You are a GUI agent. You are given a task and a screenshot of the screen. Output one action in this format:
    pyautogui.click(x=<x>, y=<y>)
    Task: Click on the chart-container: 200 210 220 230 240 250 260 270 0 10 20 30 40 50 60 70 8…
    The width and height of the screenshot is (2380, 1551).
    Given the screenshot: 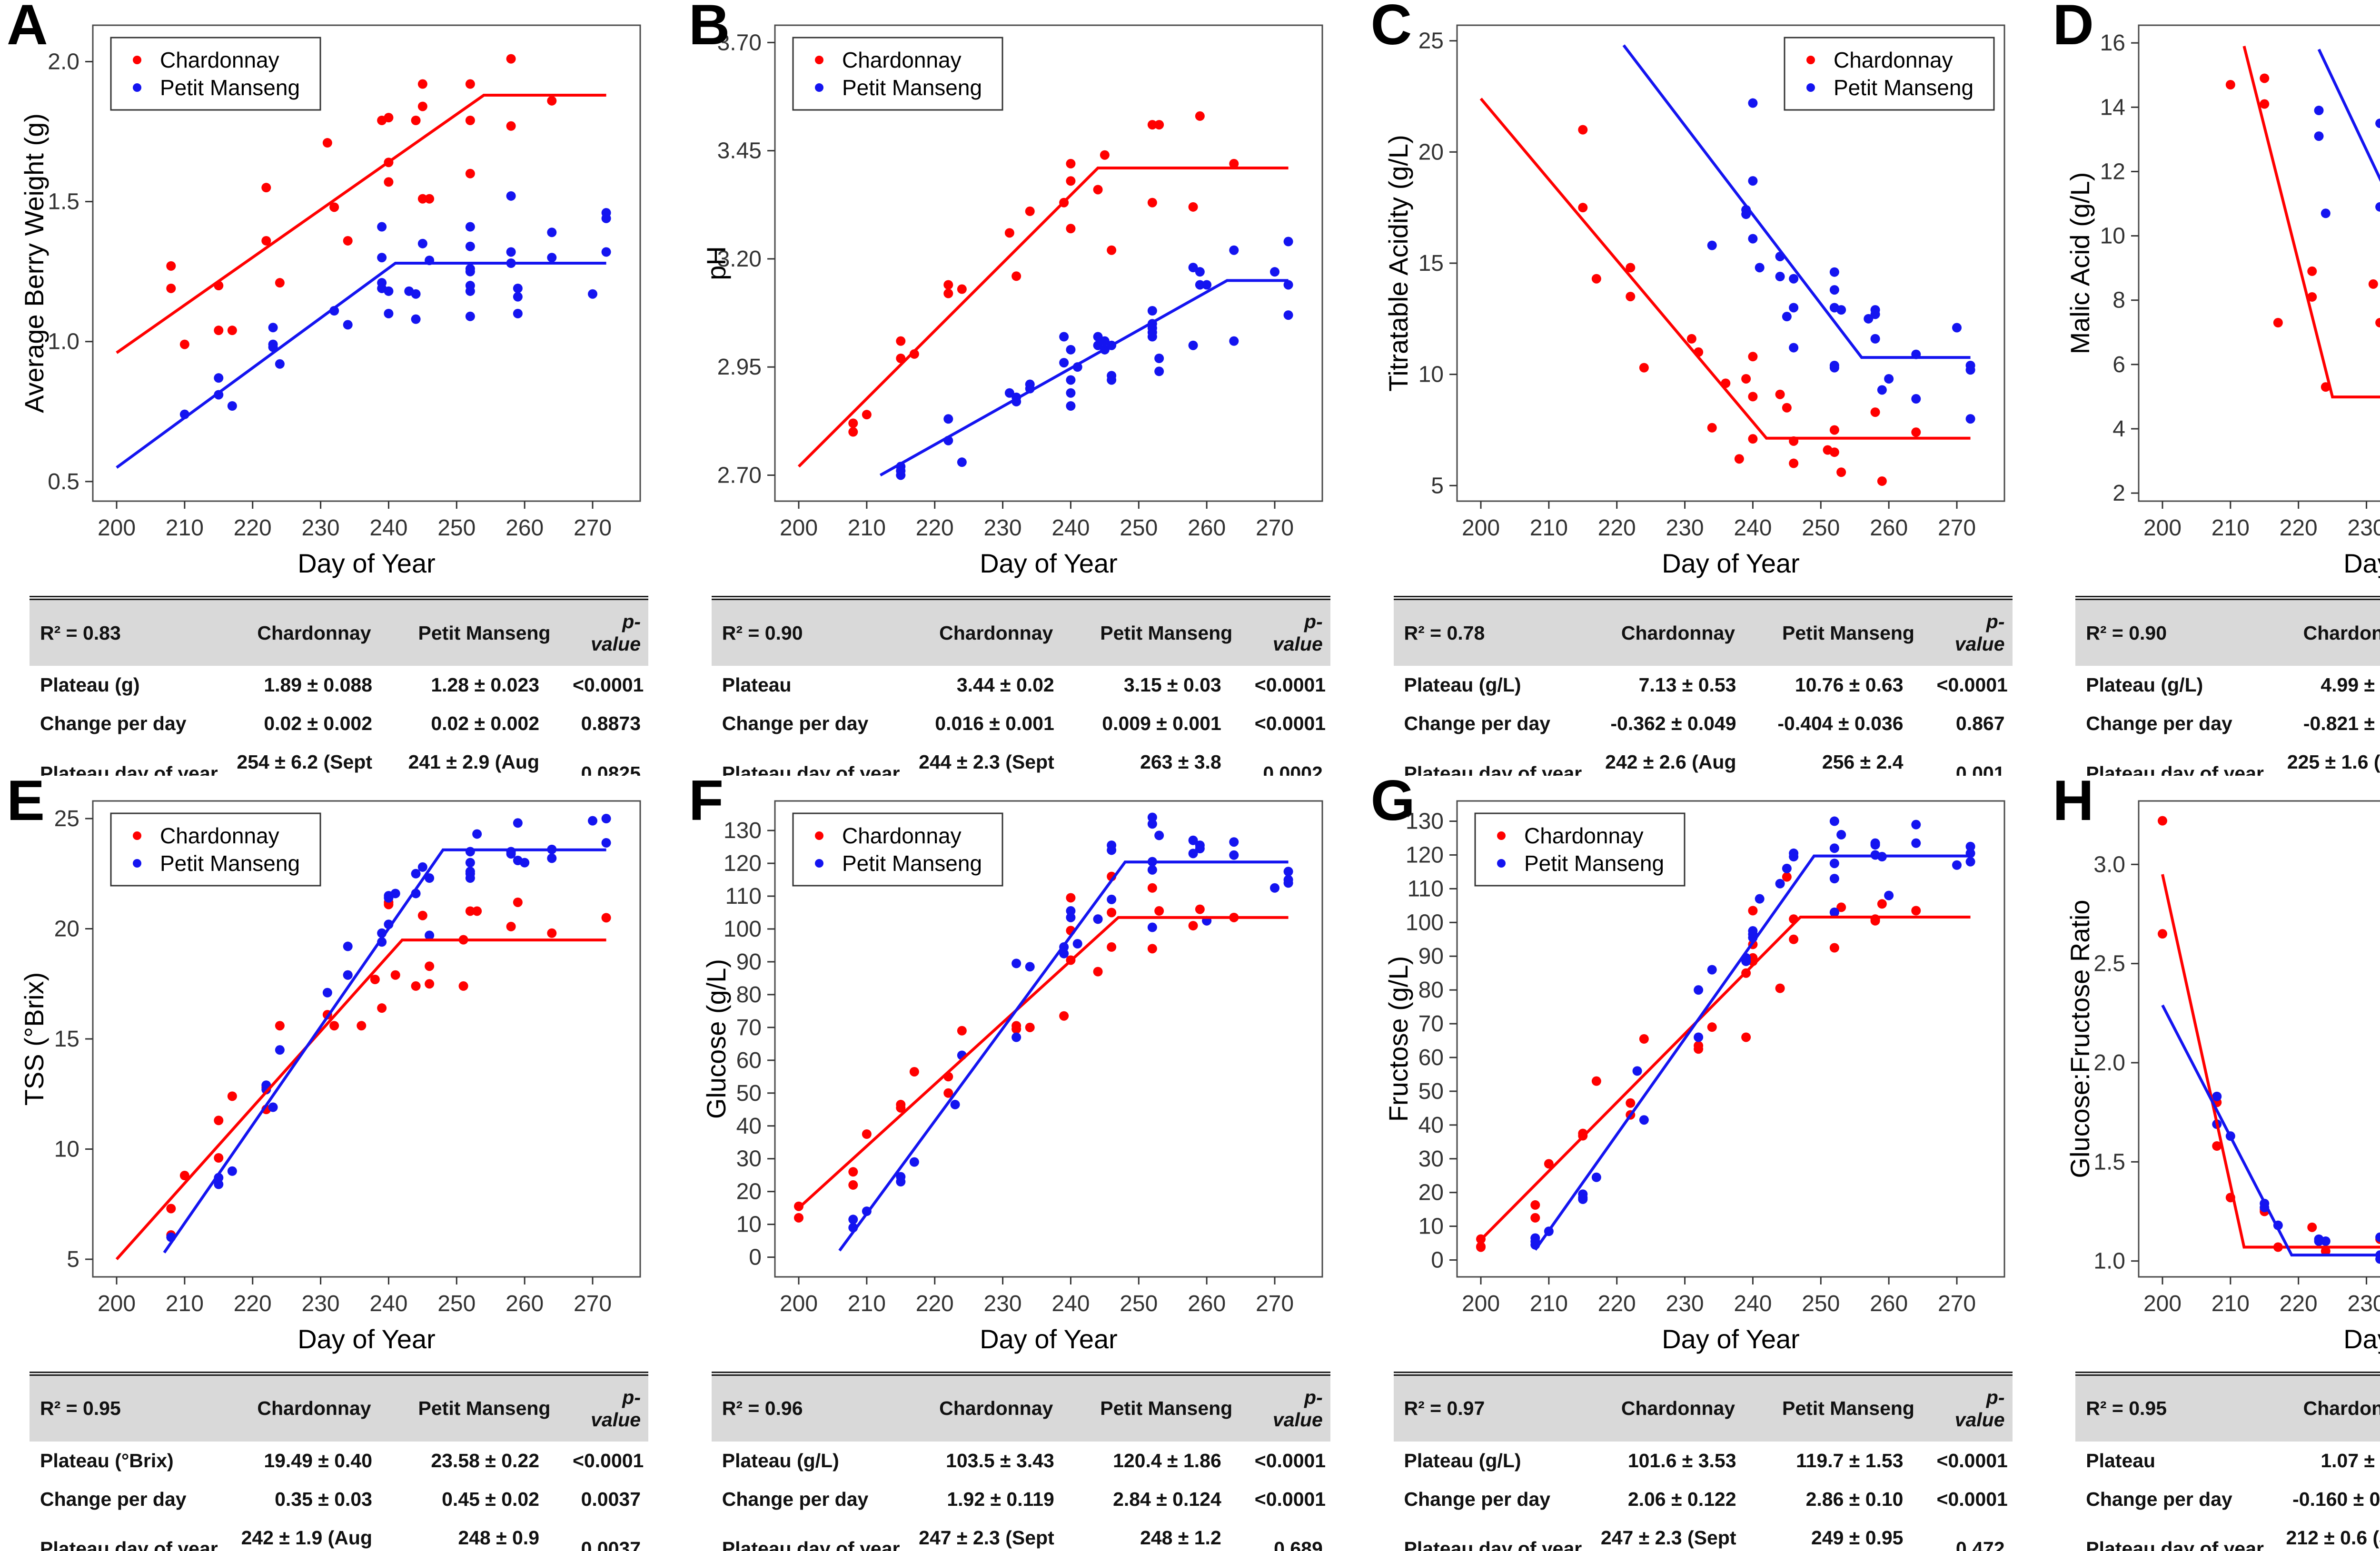 What is the action you would take?
    pyautogui.click(x=1704, y=1072)
    